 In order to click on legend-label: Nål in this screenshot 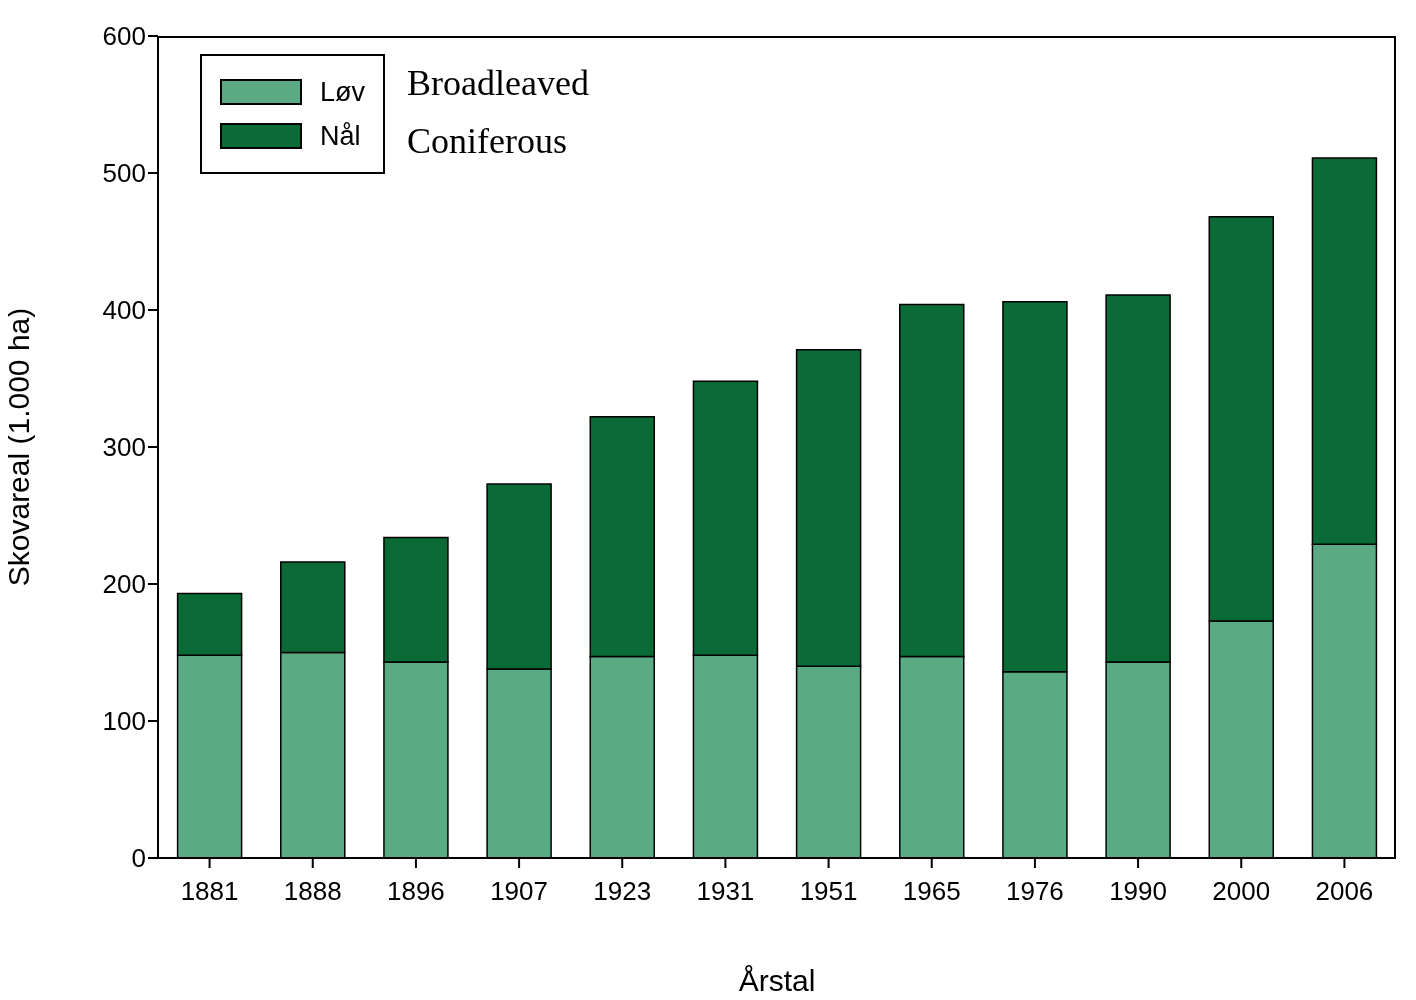, I will do `click(340, 136)`.